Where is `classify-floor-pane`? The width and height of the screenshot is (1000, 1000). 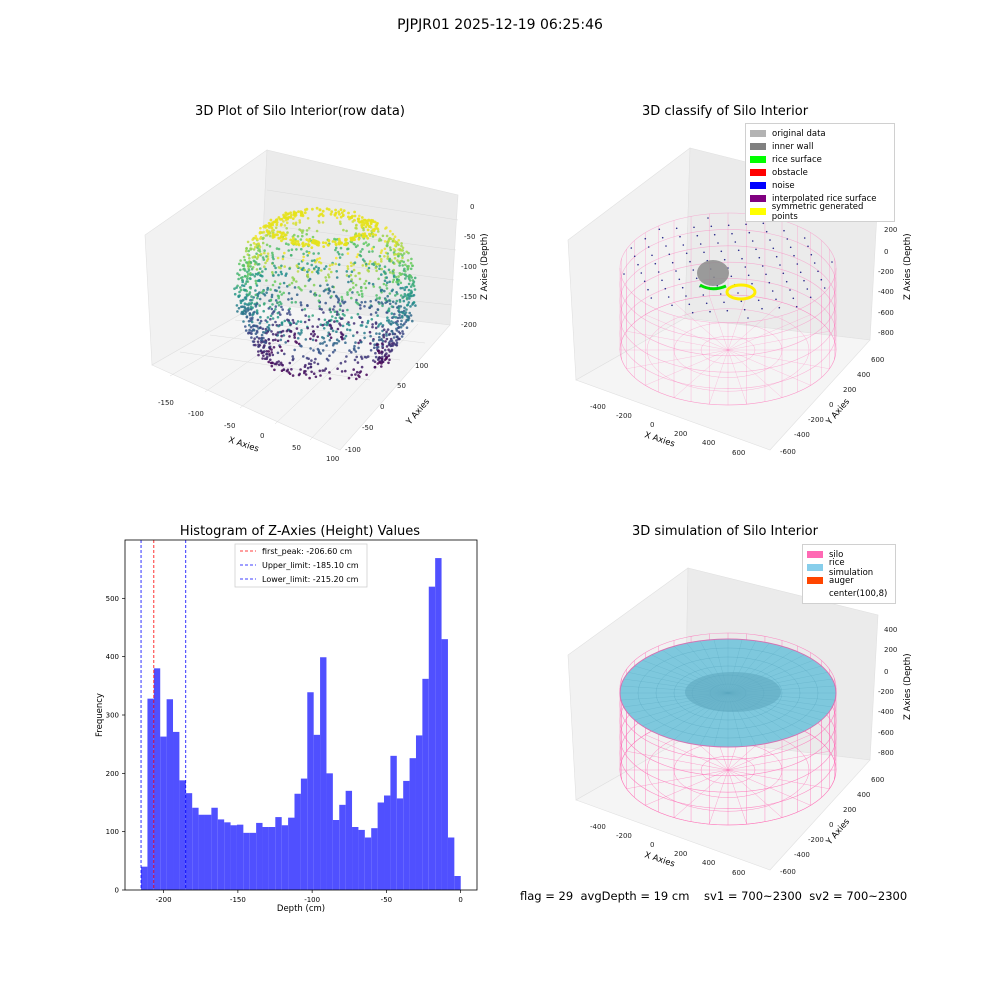
classify-floor-pane is located at coordinates (723, 384).